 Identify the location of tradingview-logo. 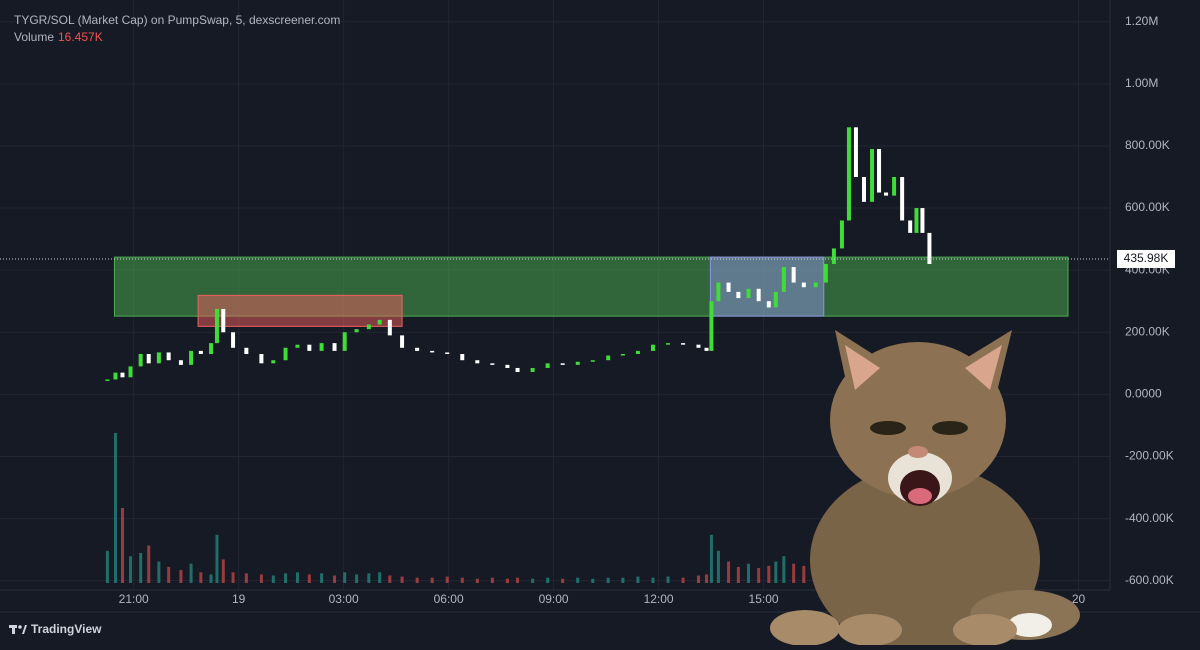
(18, 629).